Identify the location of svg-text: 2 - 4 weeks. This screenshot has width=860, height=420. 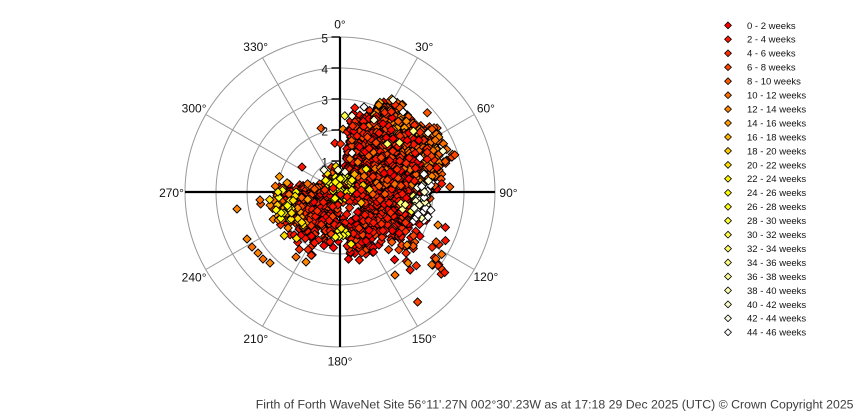
(771, 40).